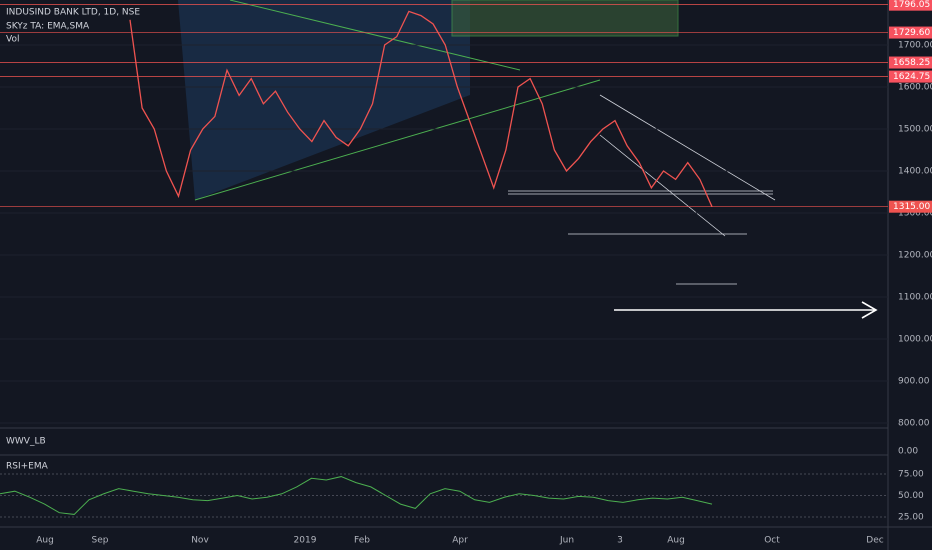 The width and height of the screenshot is (932, 550). What do you see at coordinates (915, 298) in the screenshot?
I see `price-axis-label: 1100.00` at bounding box center [915, 298].